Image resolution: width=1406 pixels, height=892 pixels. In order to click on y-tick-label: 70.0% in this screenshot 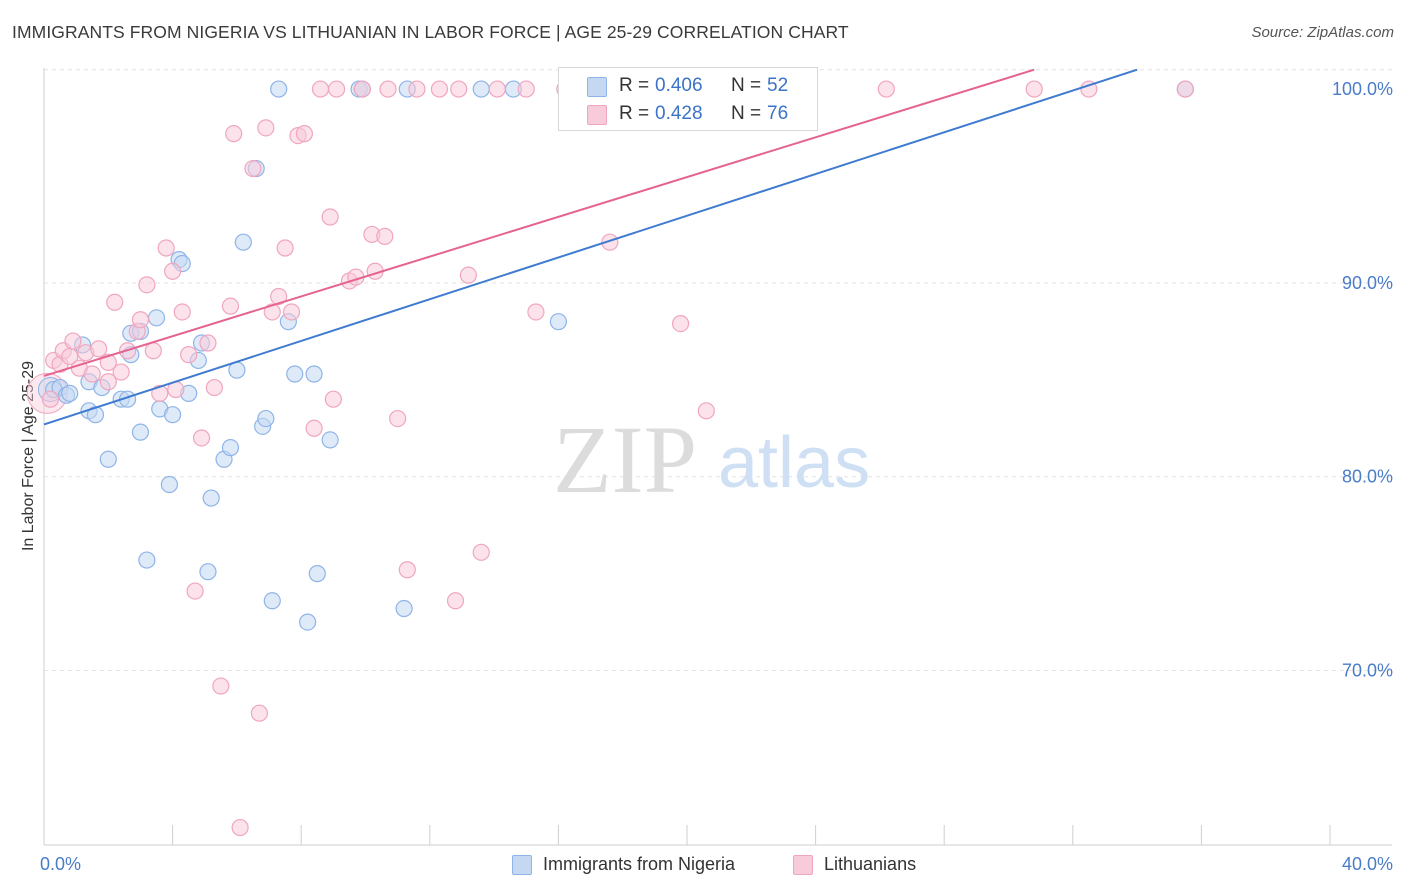, I will do `click(1367, 671)`.